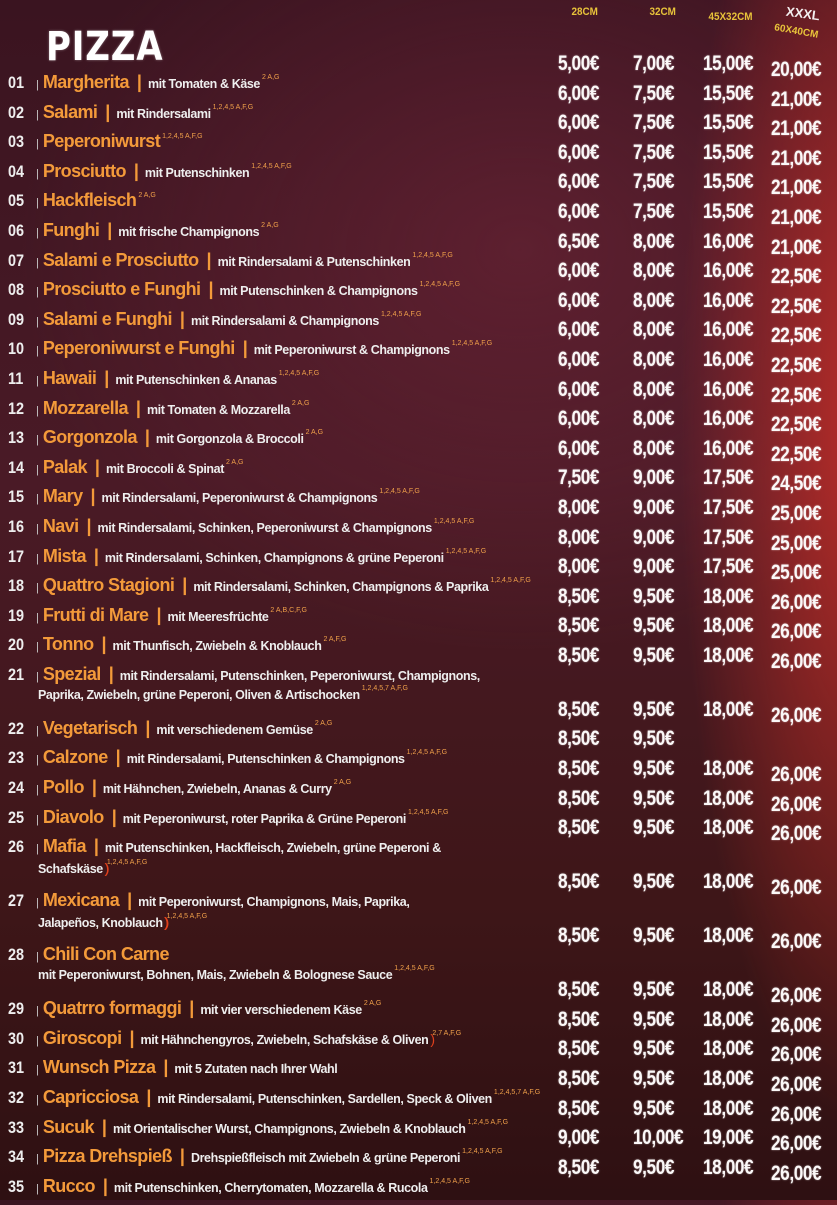 This screenshot has height=1205, width=837. What do you see at coordinates (422, 469) in the screenshot?
I see `item-line: 14 | Palak | mit Broccoli & Spinat 2 A,G` at bounding box center [422, 469].